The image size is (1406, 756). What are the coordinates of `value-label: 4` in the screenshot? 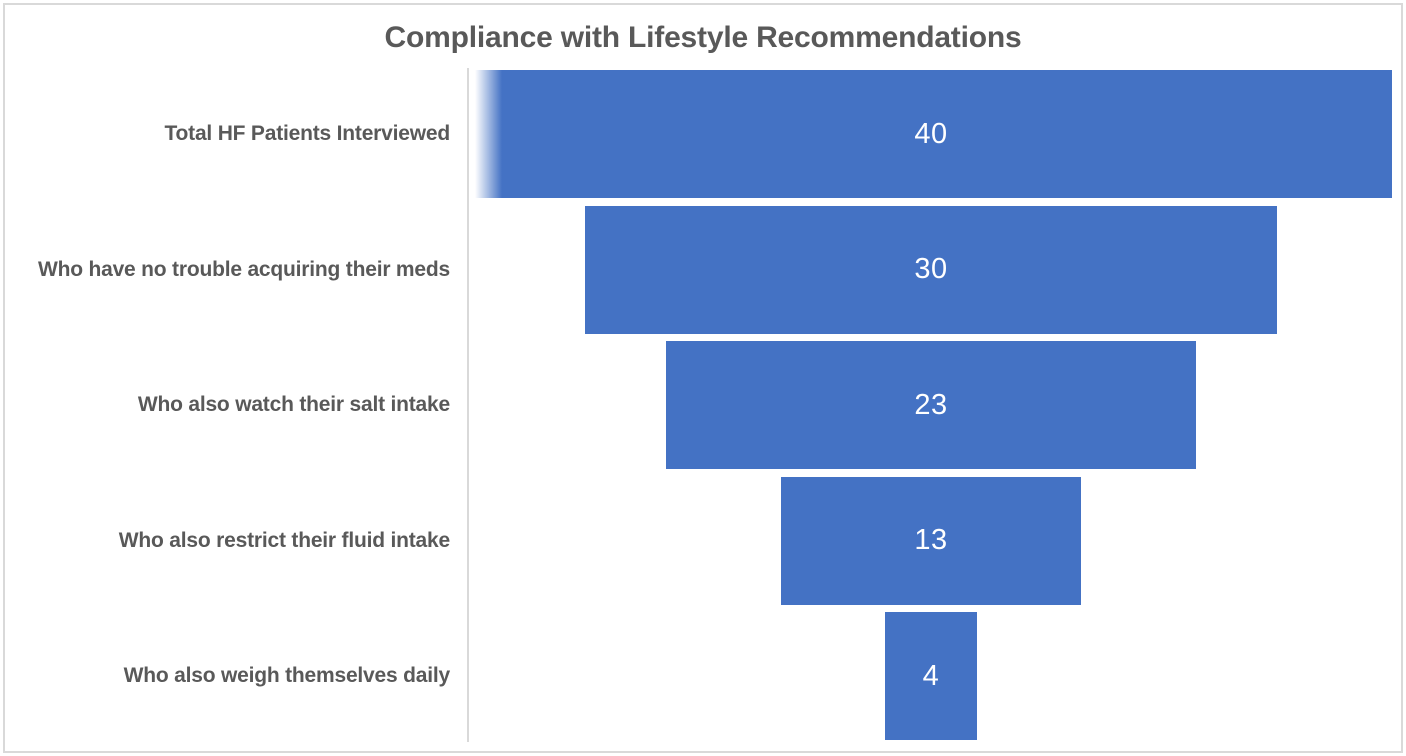 It's located at (931, 675).